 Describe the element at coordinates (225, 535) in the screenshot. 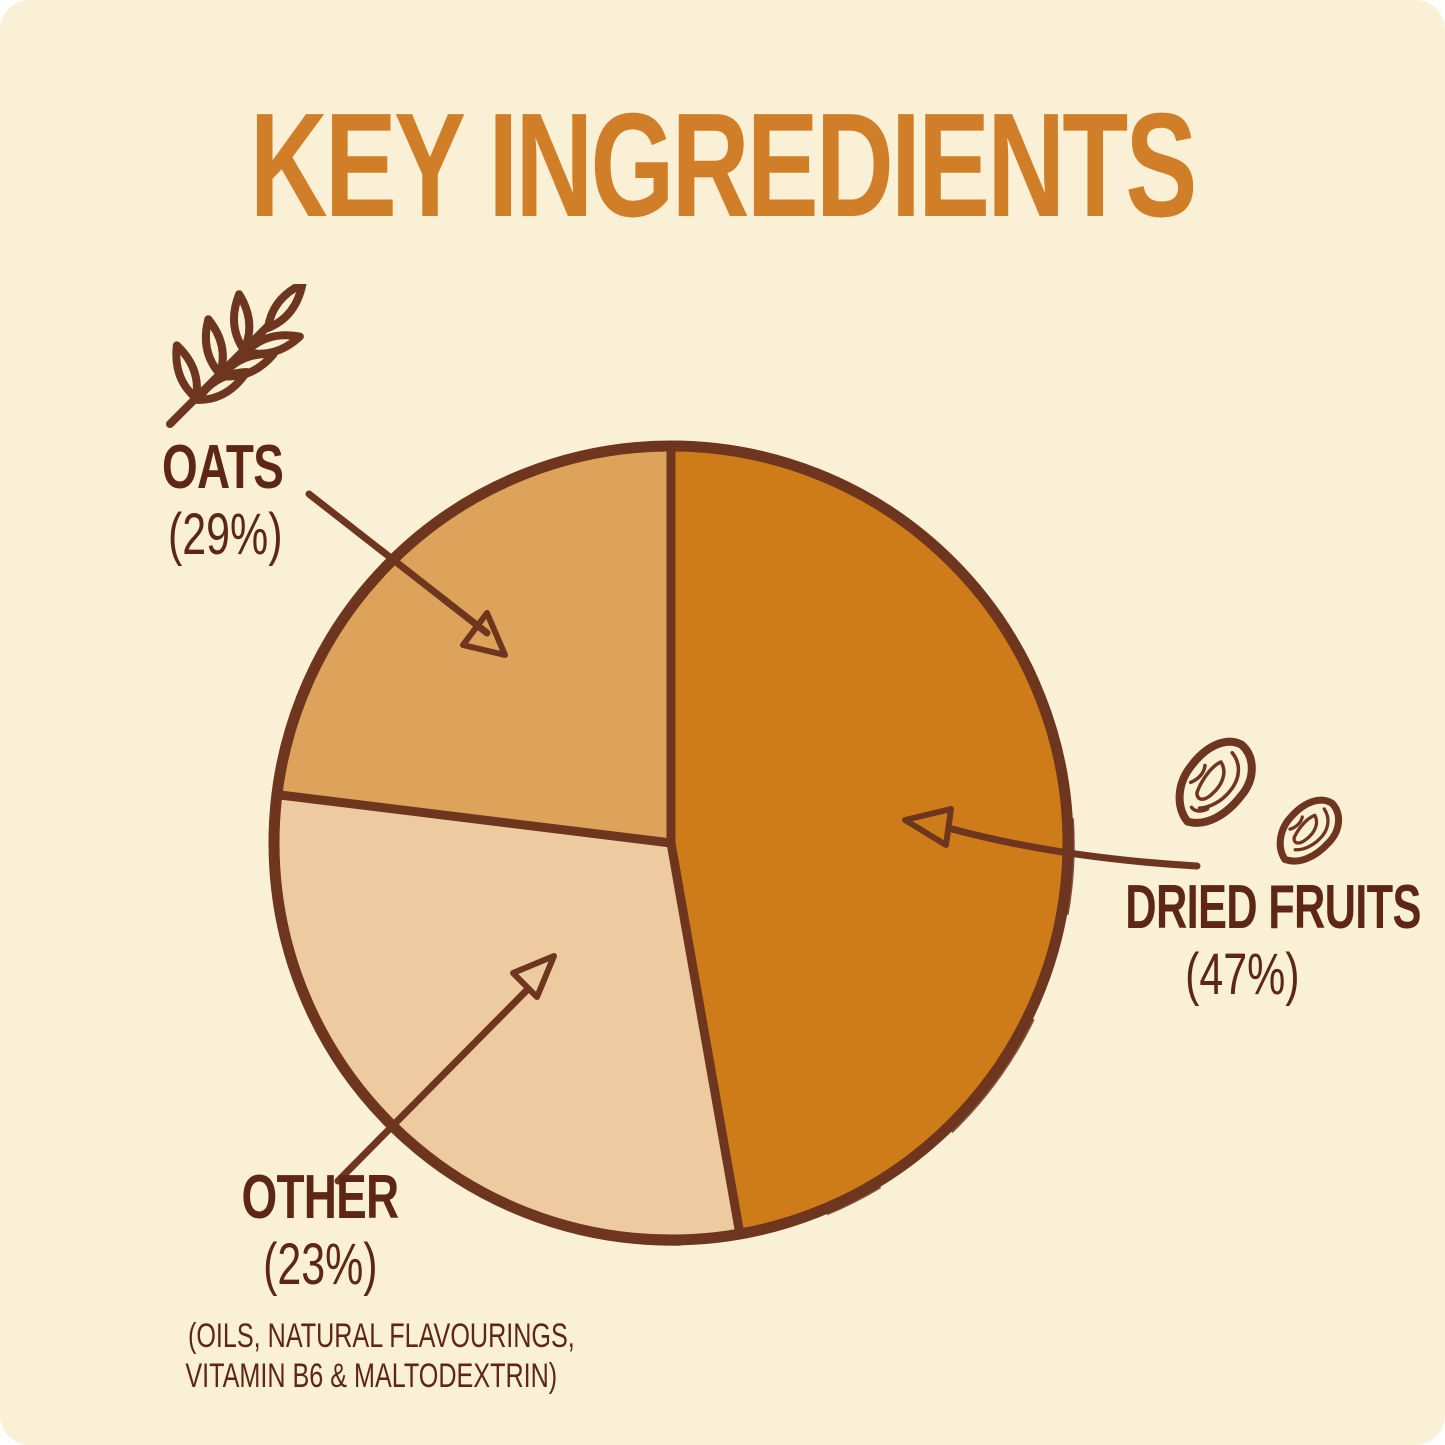

I see `oats-percentage: (29%)` at that location.